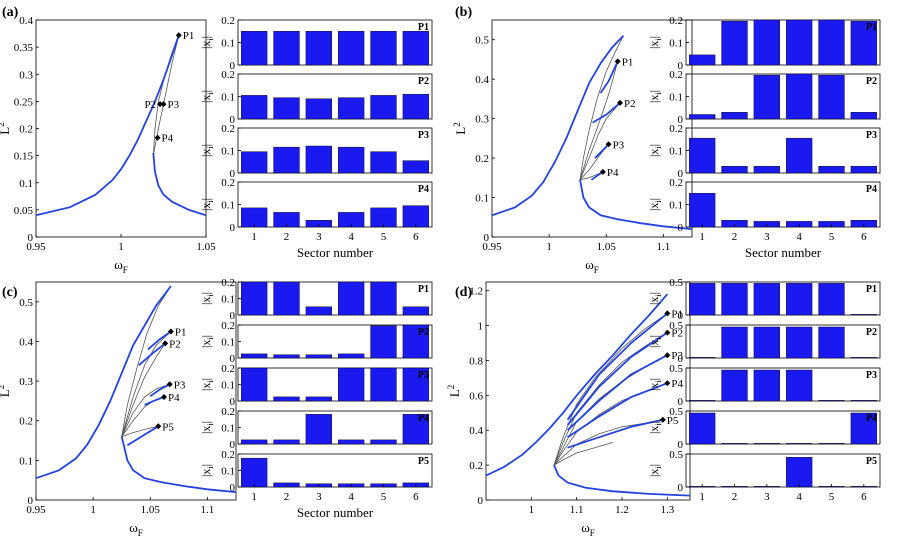 The width and height of the screenshot is (900, 555). I want to click on x-tick-label: 1.3, so click(667, 510).